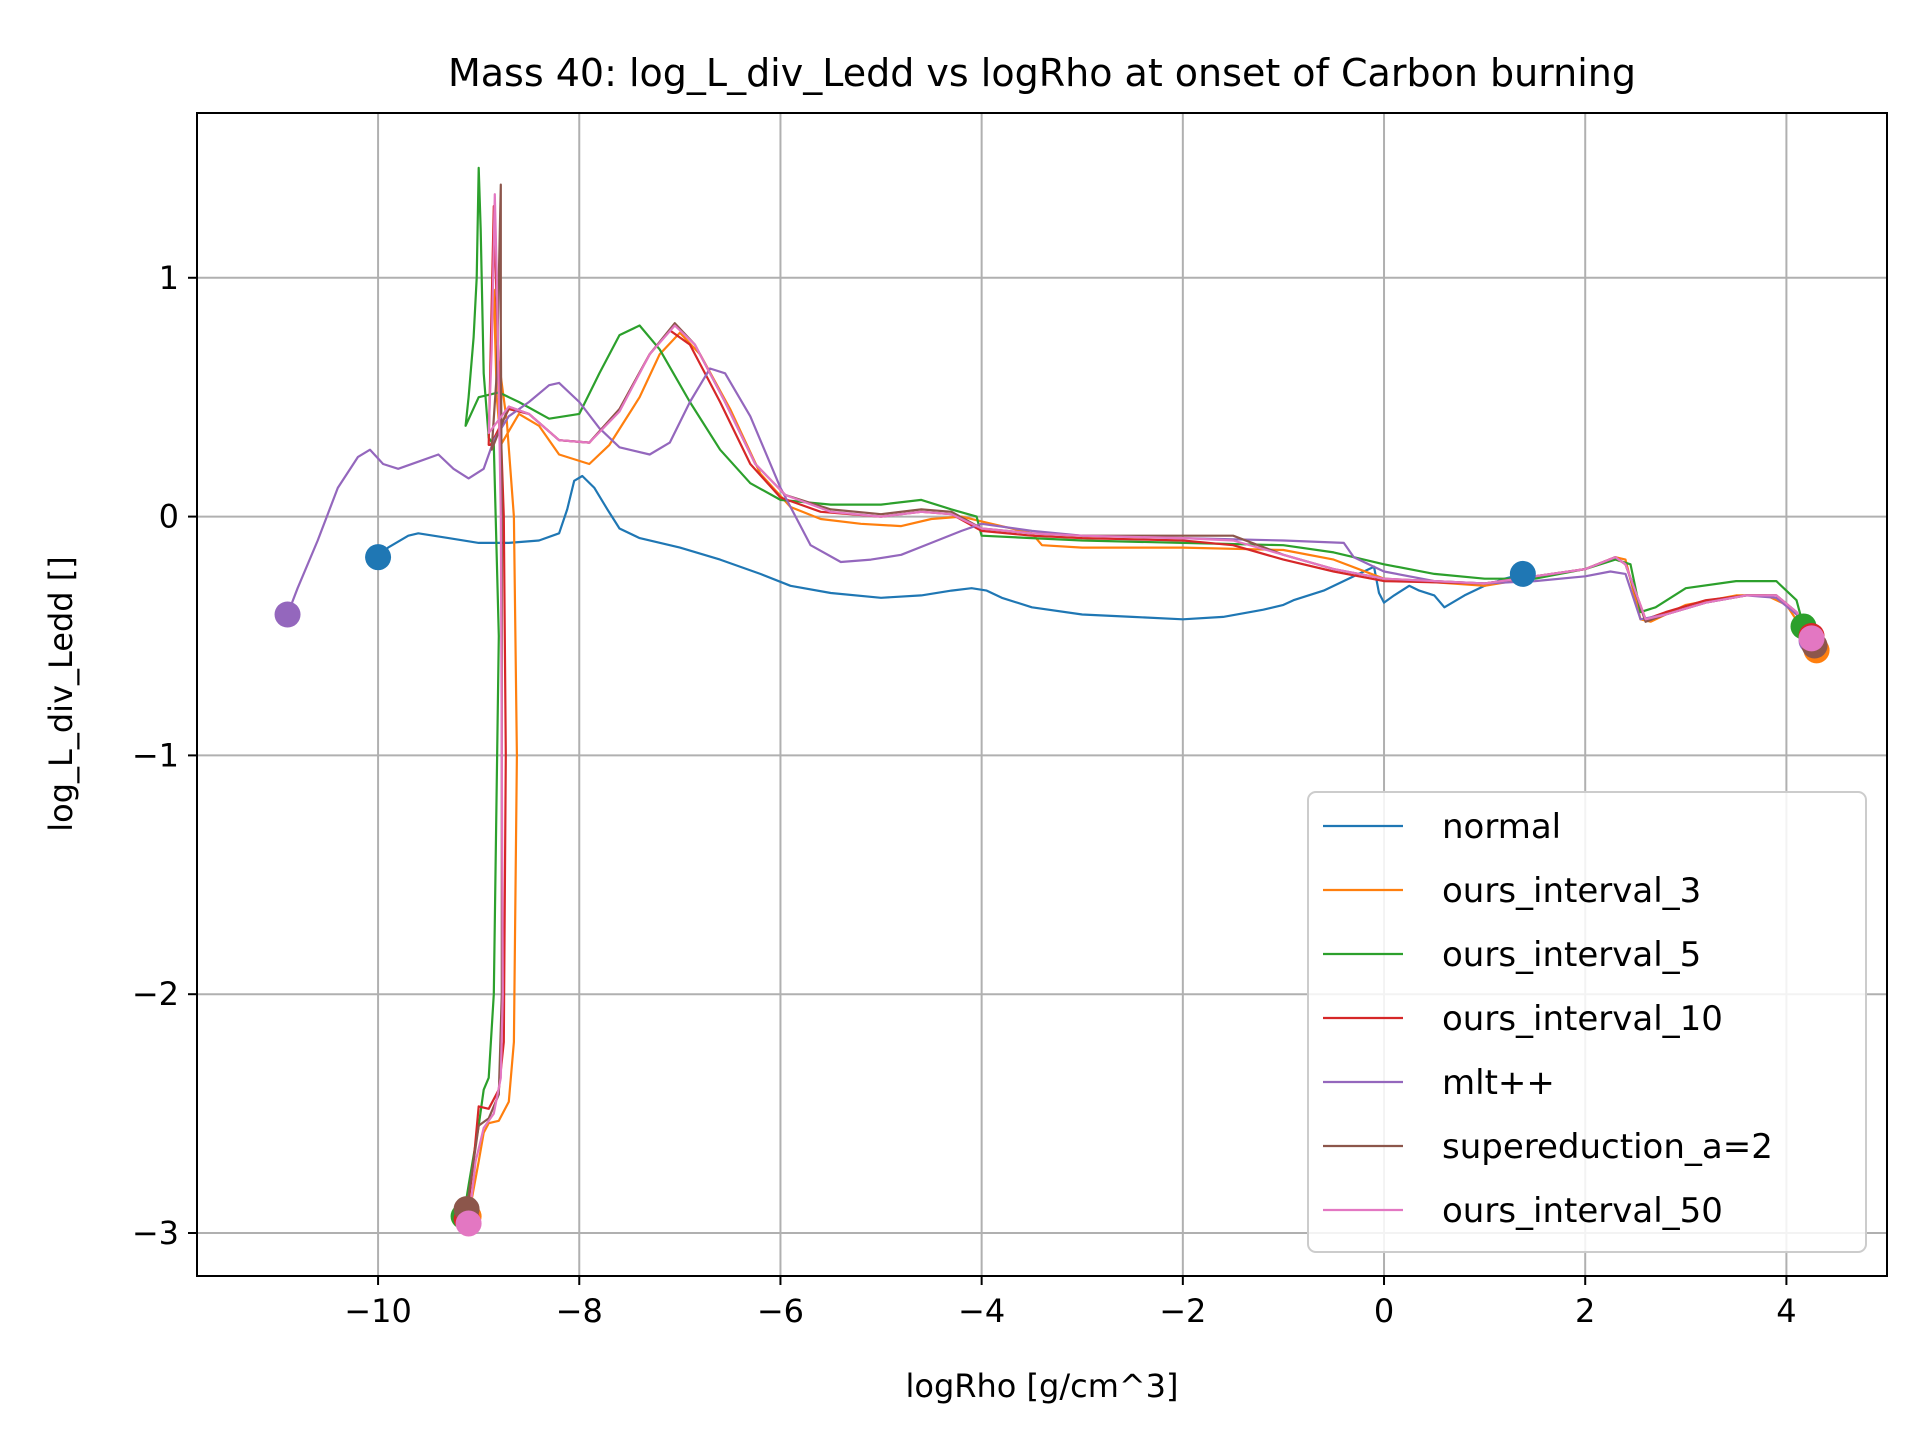  Describe the element at coordinates (780, 1311) in the screenshot. I see `x-tick-label: −6` at that location.